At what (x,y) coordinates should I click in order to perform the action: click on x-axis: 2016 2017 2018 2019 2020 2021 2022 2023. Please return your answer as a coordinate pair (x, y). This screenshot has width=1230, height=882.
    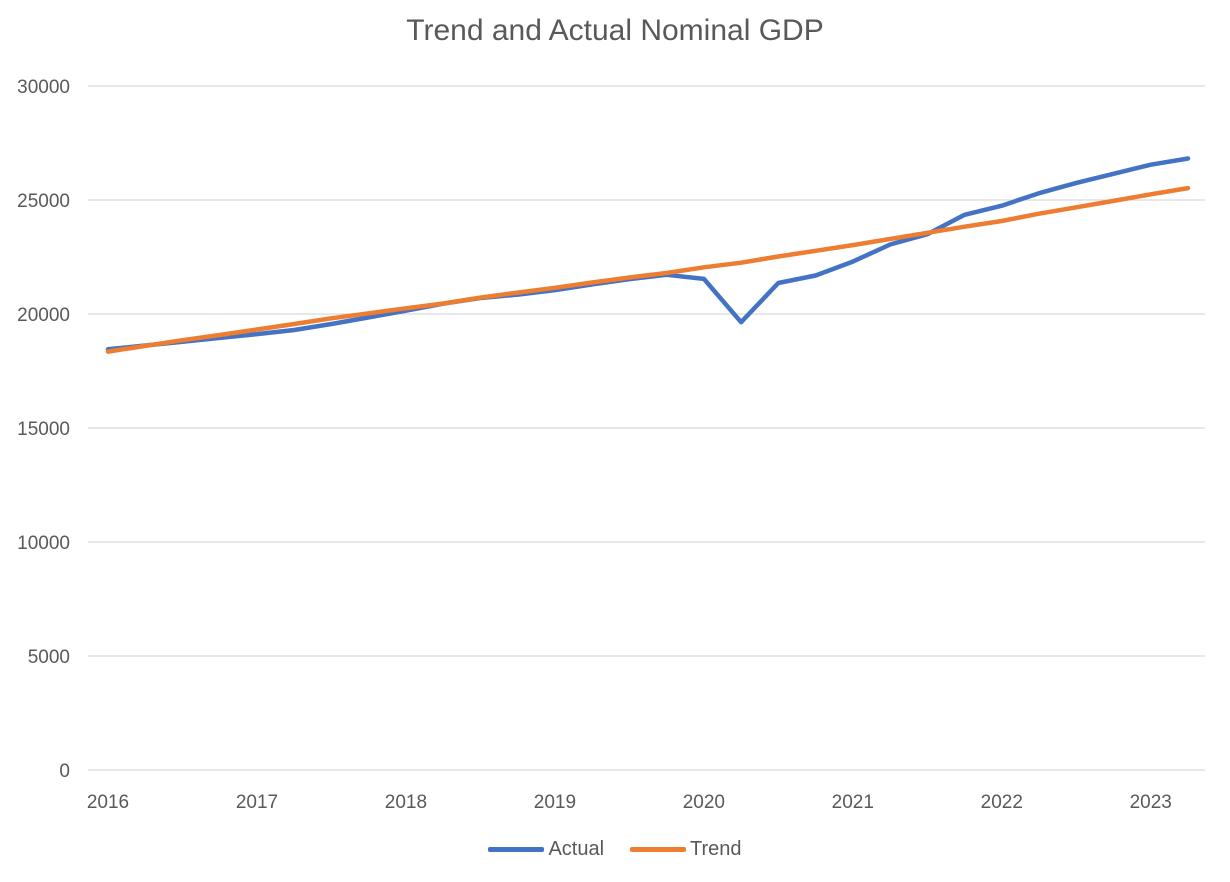
    Looking at the image, I should click on (629, 802).